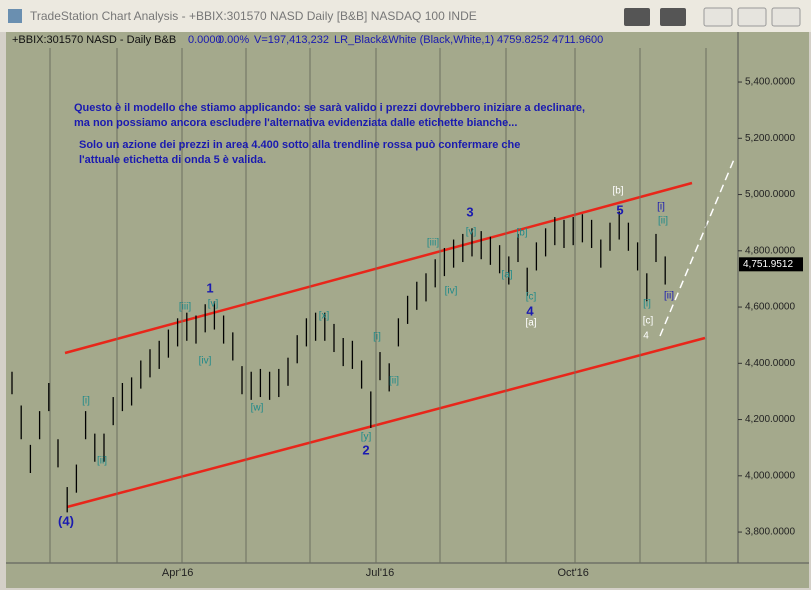 The height and width of the screenshot is (590, 811). What do you see at coordinates (366, 437) in the screenshot?
I see `wave-label: [y]` at bounding box center [366, 437].